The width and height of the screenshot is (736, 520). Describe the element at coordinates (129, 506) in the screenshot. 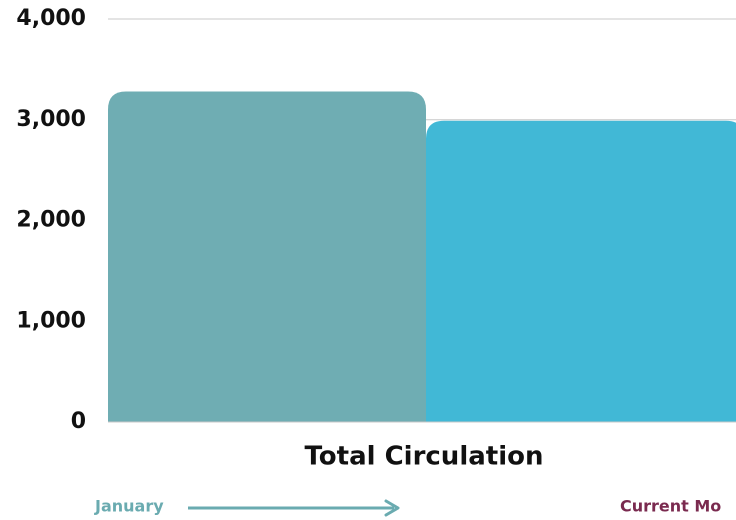

I see `legend-label: January` at that location.